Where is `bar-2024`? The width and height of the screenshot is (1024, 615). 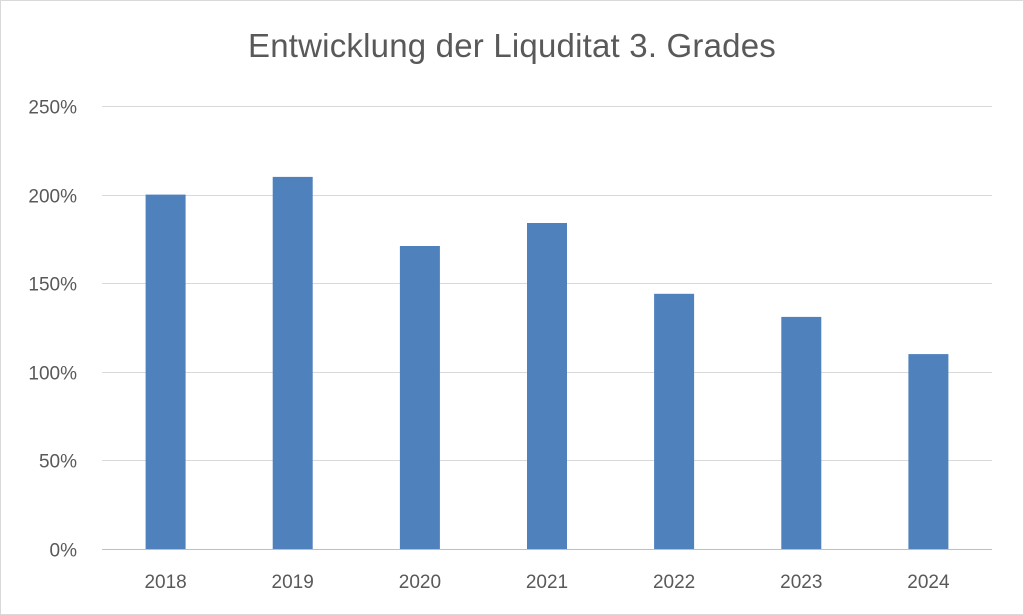 bar-2024 is located at coordinates (928, 451).